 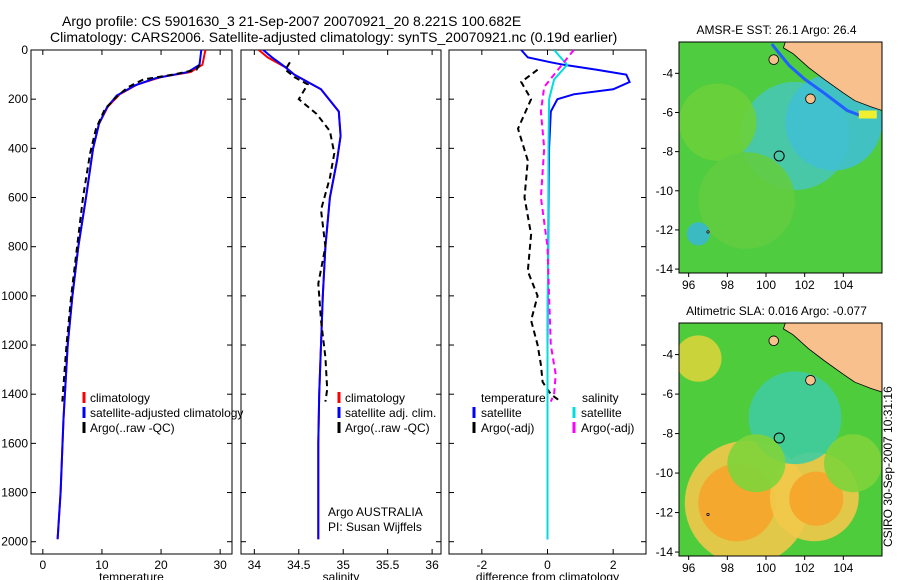 I want to click on sst_map-xtick-label: 104, so click(x=843, y=285).